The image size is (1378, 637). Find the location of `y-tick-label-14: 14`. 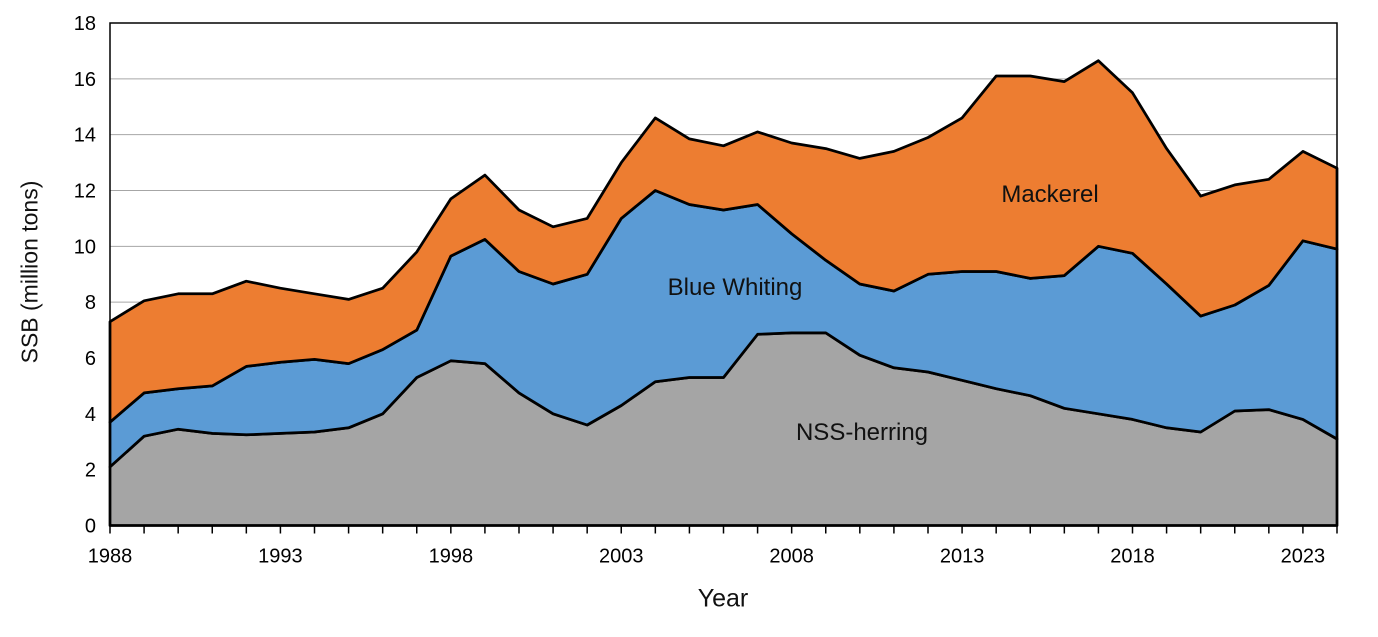

y-tick-label-14: 14 is located at coordinates (85, 136).